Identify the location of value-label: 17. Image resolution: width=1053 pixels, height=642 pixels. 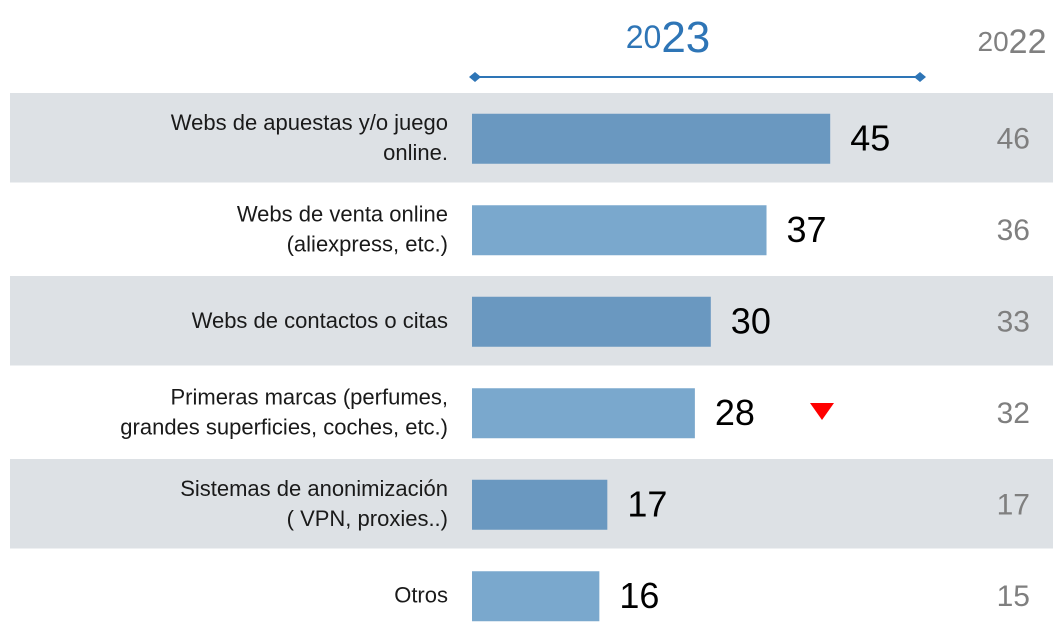
(647, 503).